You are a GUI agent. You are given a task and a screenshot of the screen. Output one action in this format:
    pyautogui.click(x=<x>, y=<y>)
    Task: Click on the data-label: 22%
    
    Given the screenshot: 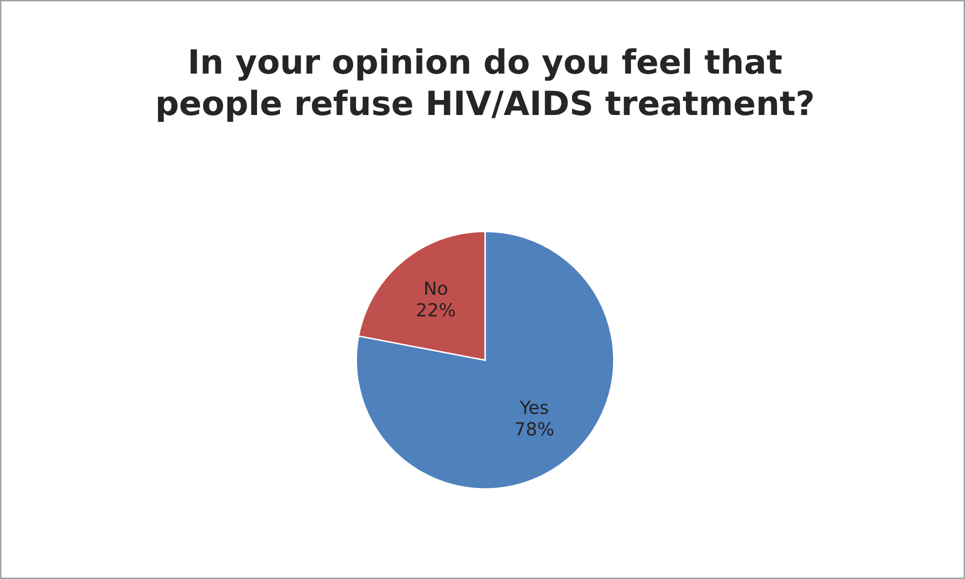 What is the action you would take?
    pyautogui.click(x=436, y=309)
    